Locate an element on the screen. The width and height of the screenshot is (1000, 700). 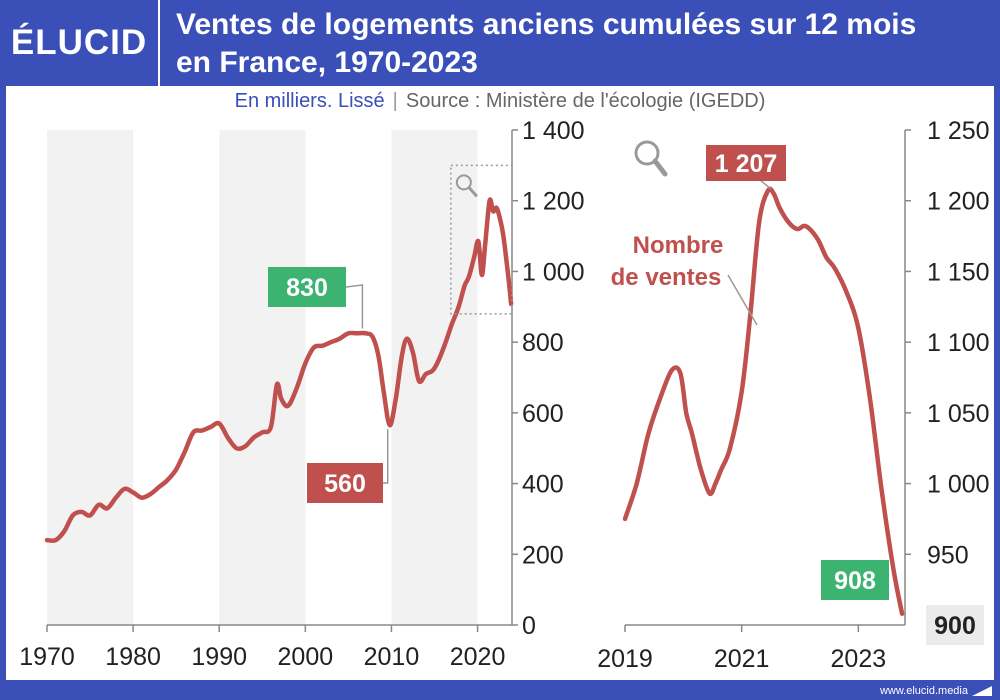
annotation-560: 560 is located at coordinates (345, 484).